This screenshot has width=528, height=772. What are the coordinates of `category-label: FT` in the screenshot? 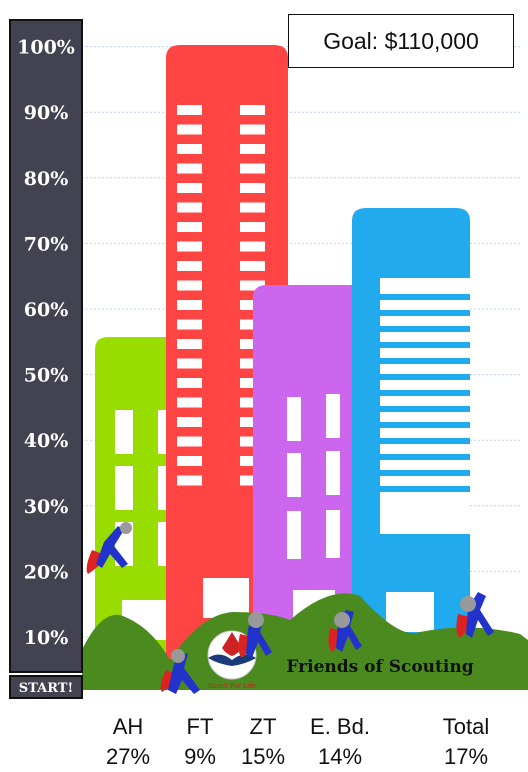 It's located at (200, 726).